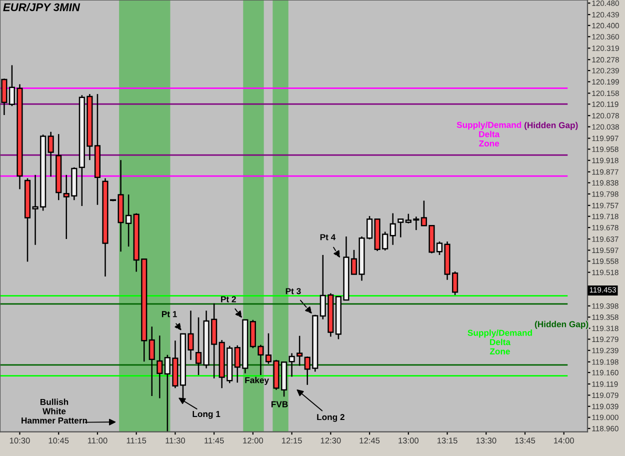 This screenshot has width=625, height=456. I want to click on x-tick-label: 14:00, so click(564, 441).